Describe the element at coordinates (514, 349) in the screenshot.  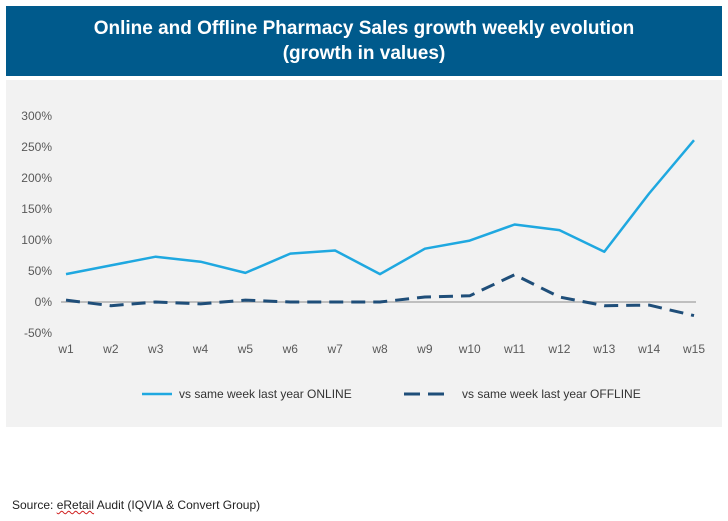
I see `x-tick-label: w11` at that location.